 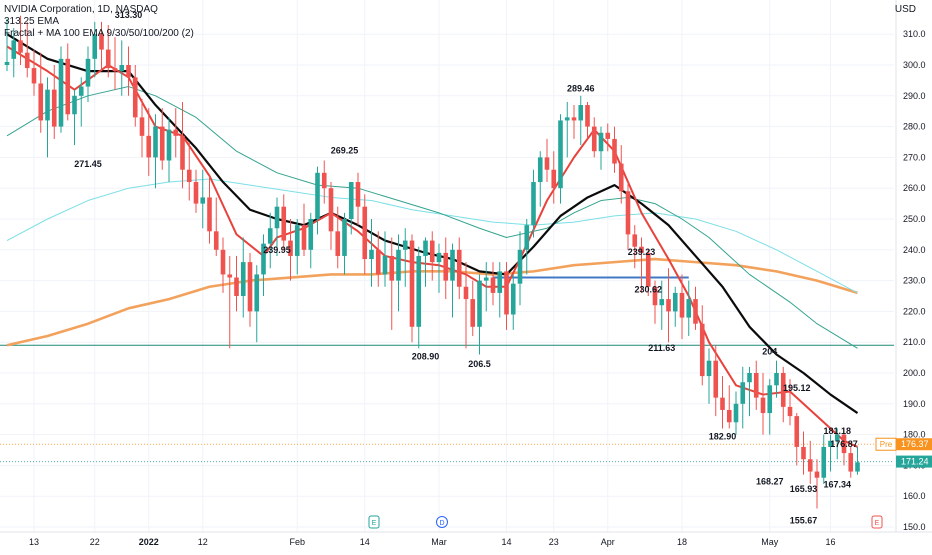 I want to click on x-tick-label: May, so click(x=770, y=542).